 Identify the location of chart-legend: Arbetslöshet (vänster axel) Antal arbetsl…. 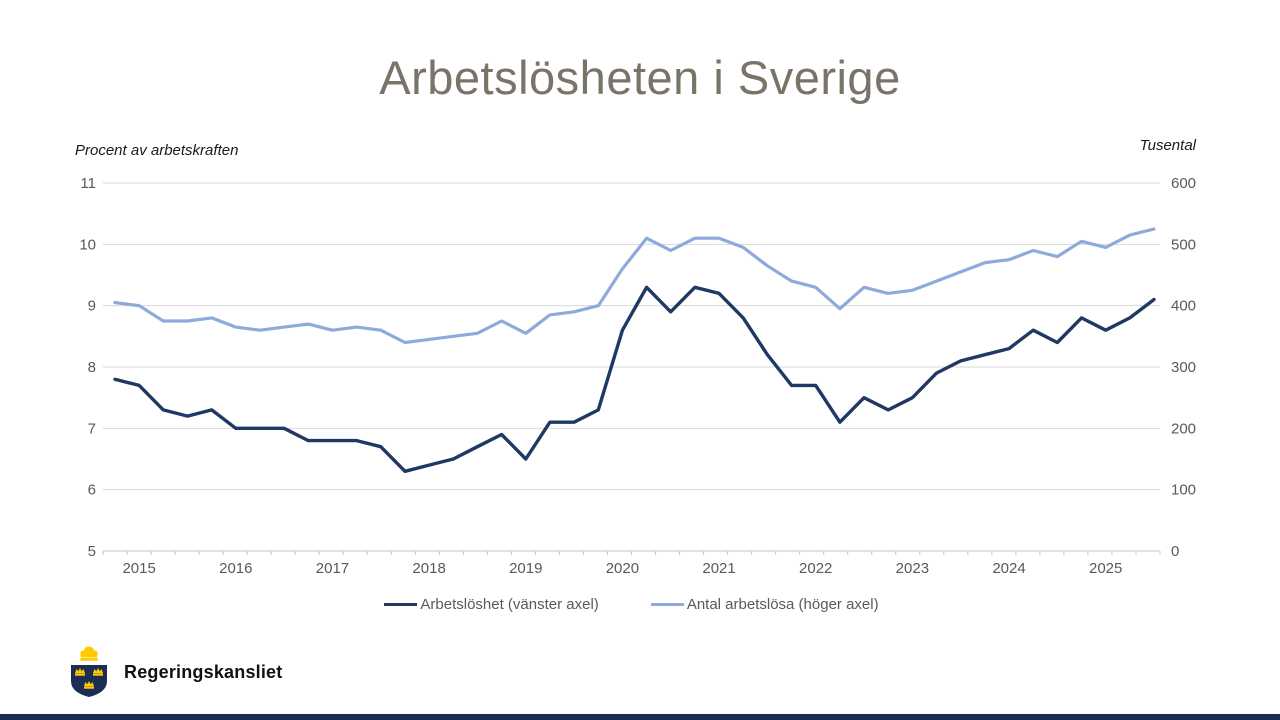
(631, 604).